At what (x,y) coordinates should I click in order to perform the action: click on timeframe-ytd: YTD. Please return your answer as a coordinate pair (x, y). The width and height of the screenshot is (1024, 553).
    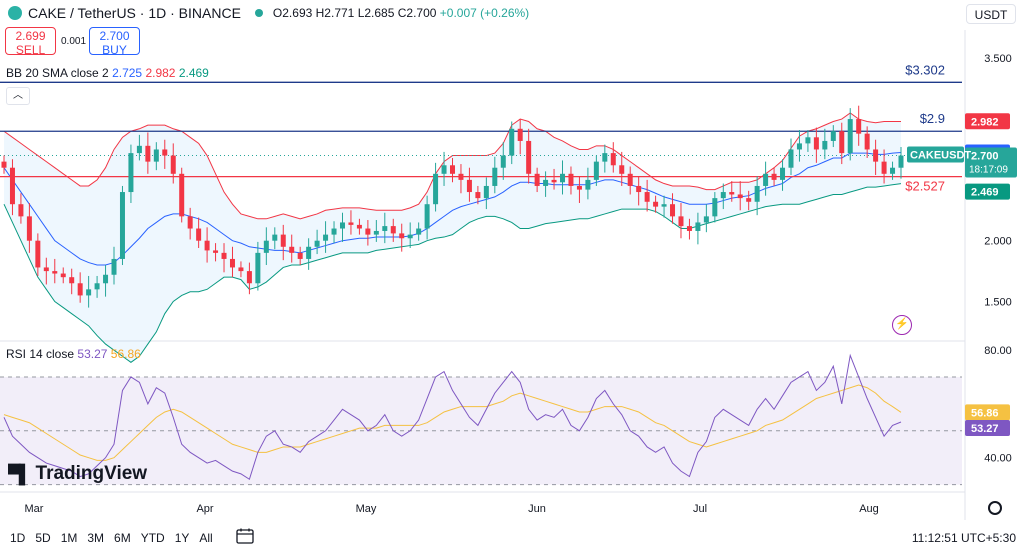
    Looking at the image, I should click on (152, 538).